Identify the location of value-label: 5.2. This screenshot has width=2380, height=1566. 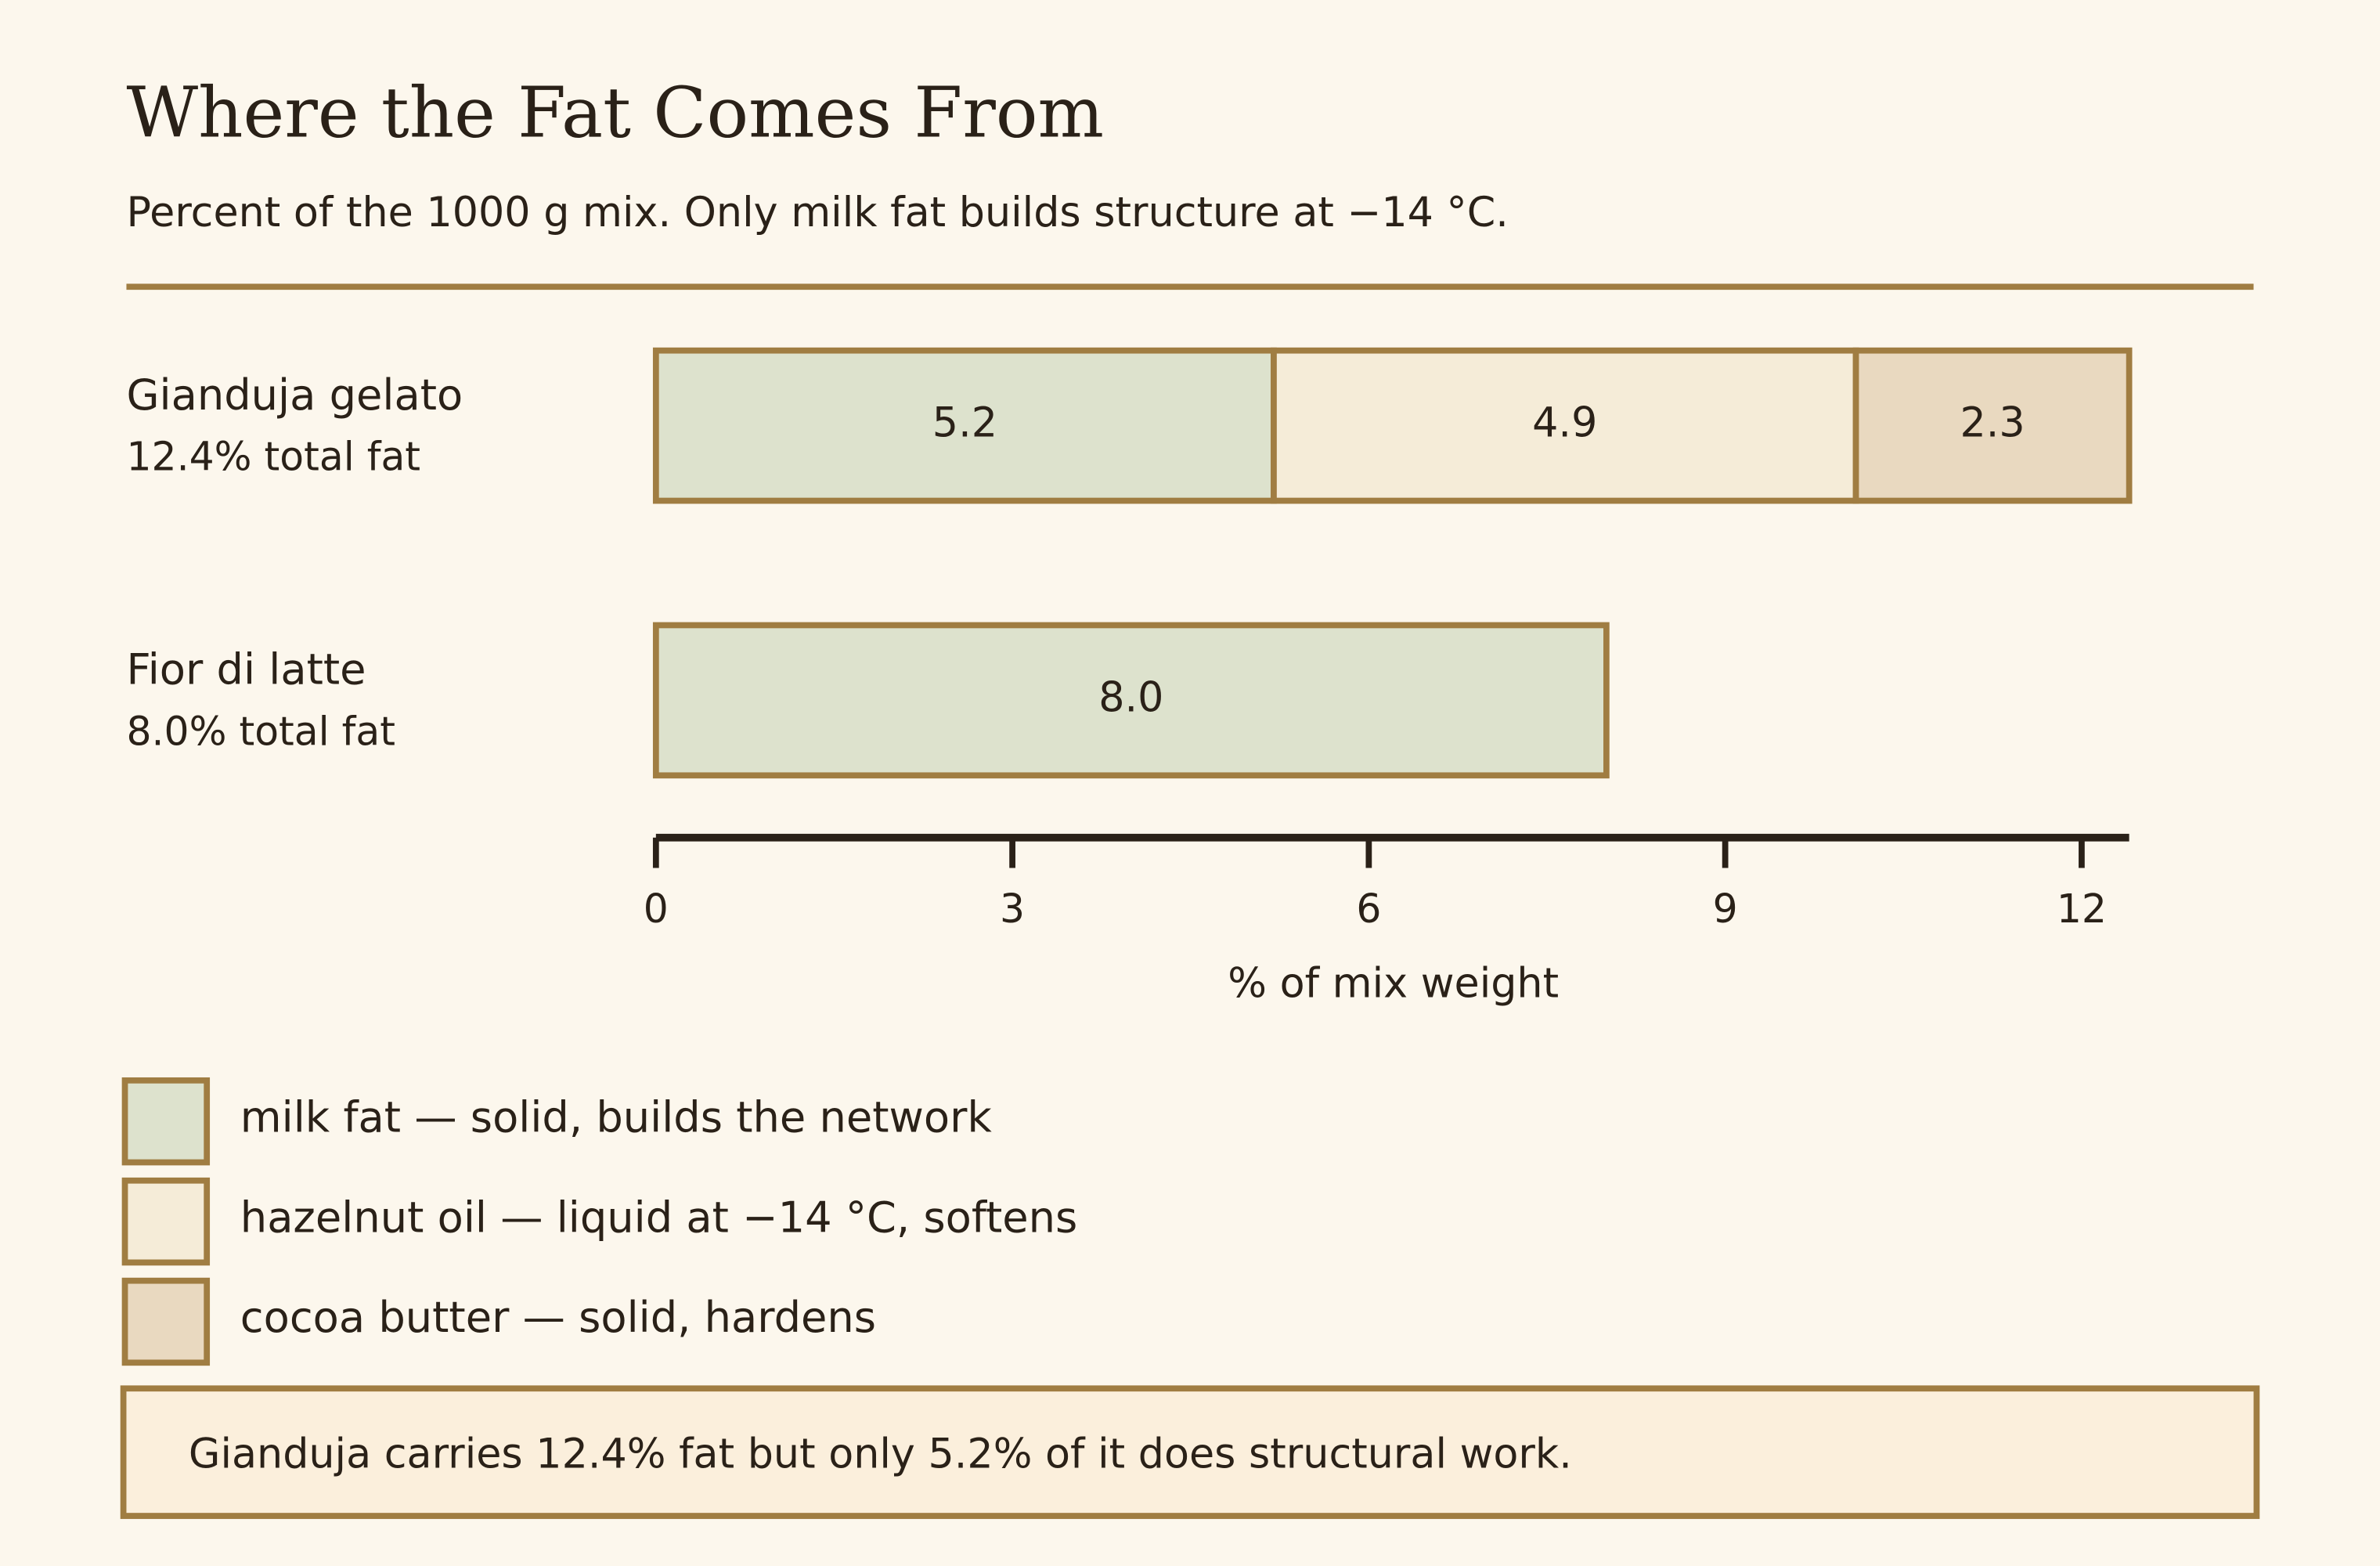
(964, 423).